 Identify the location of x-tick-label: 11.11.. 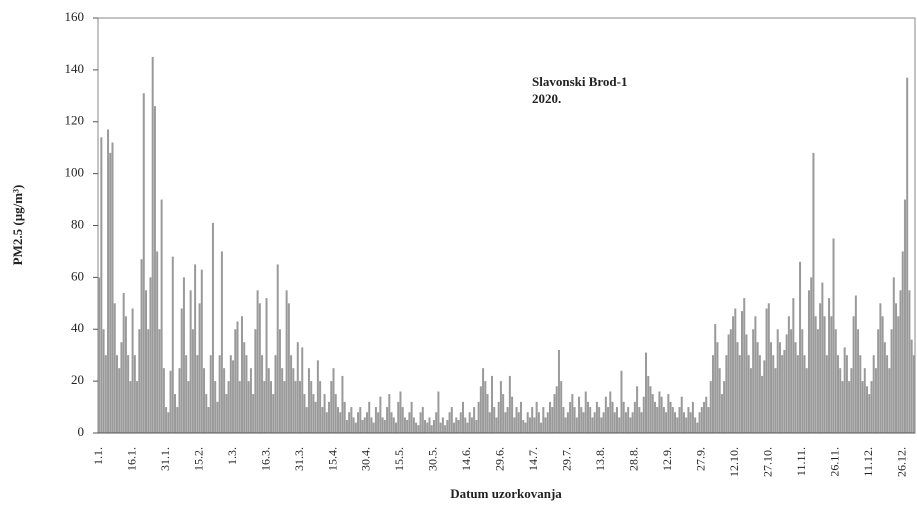
(801, 461).